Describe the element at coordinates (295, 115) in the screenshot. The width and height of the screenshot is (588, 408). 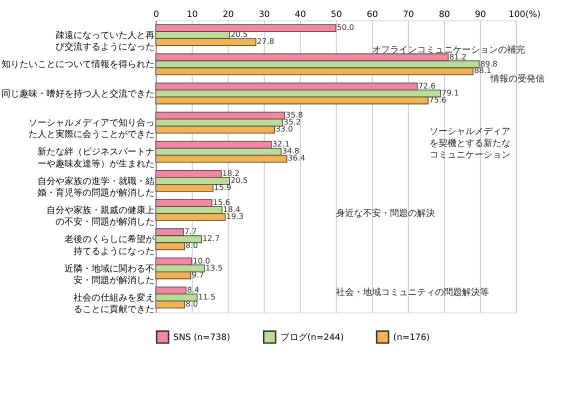
I see `data-label: 35.8` at that location.